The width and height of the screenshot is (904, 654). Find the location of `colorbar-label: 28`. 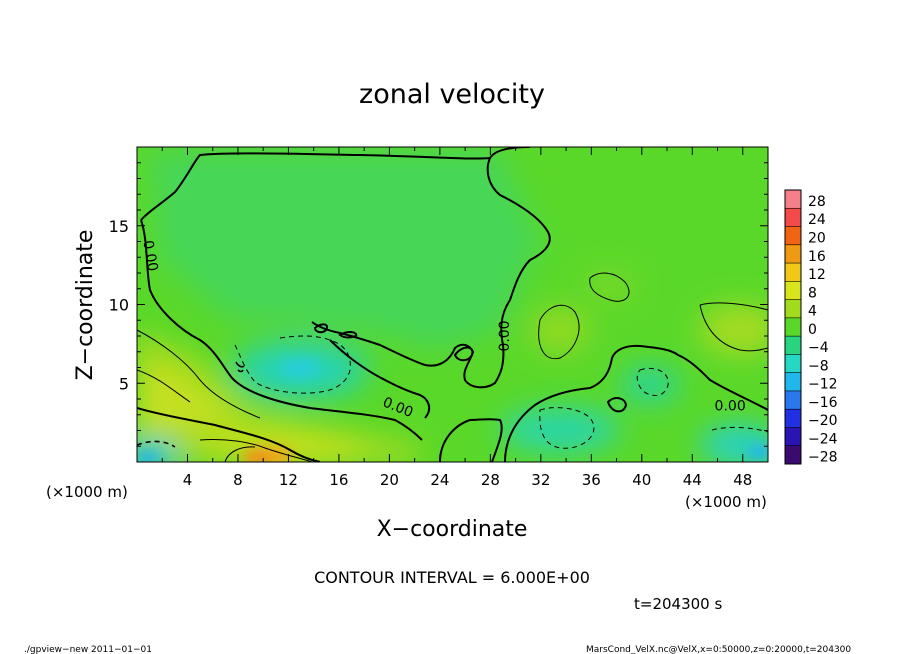

colorbar-label: 28 is located at coordinates (817, 202).